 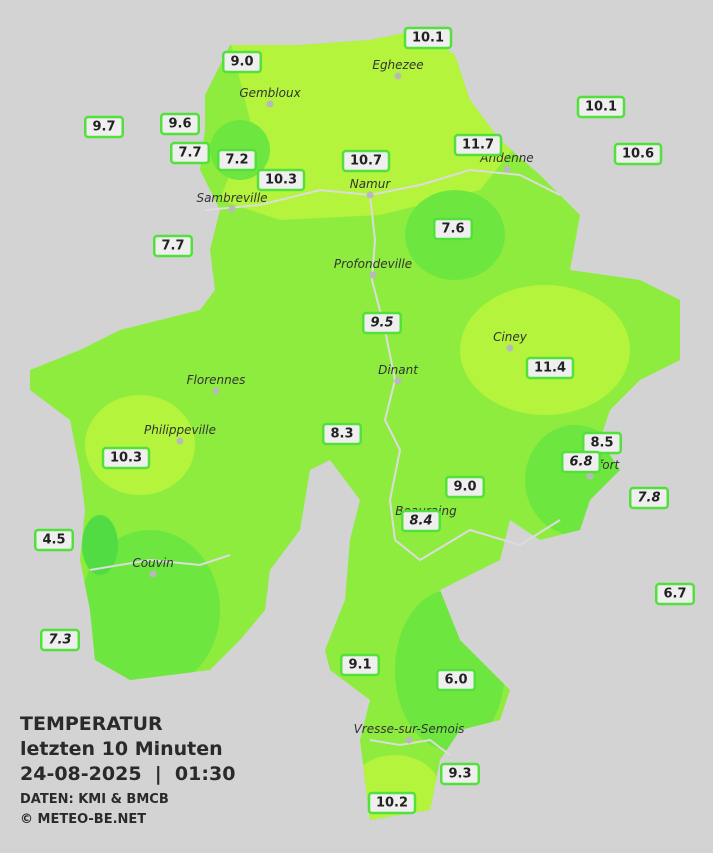 I want to click on station-value: 10.7, so click(x=366, y=161).